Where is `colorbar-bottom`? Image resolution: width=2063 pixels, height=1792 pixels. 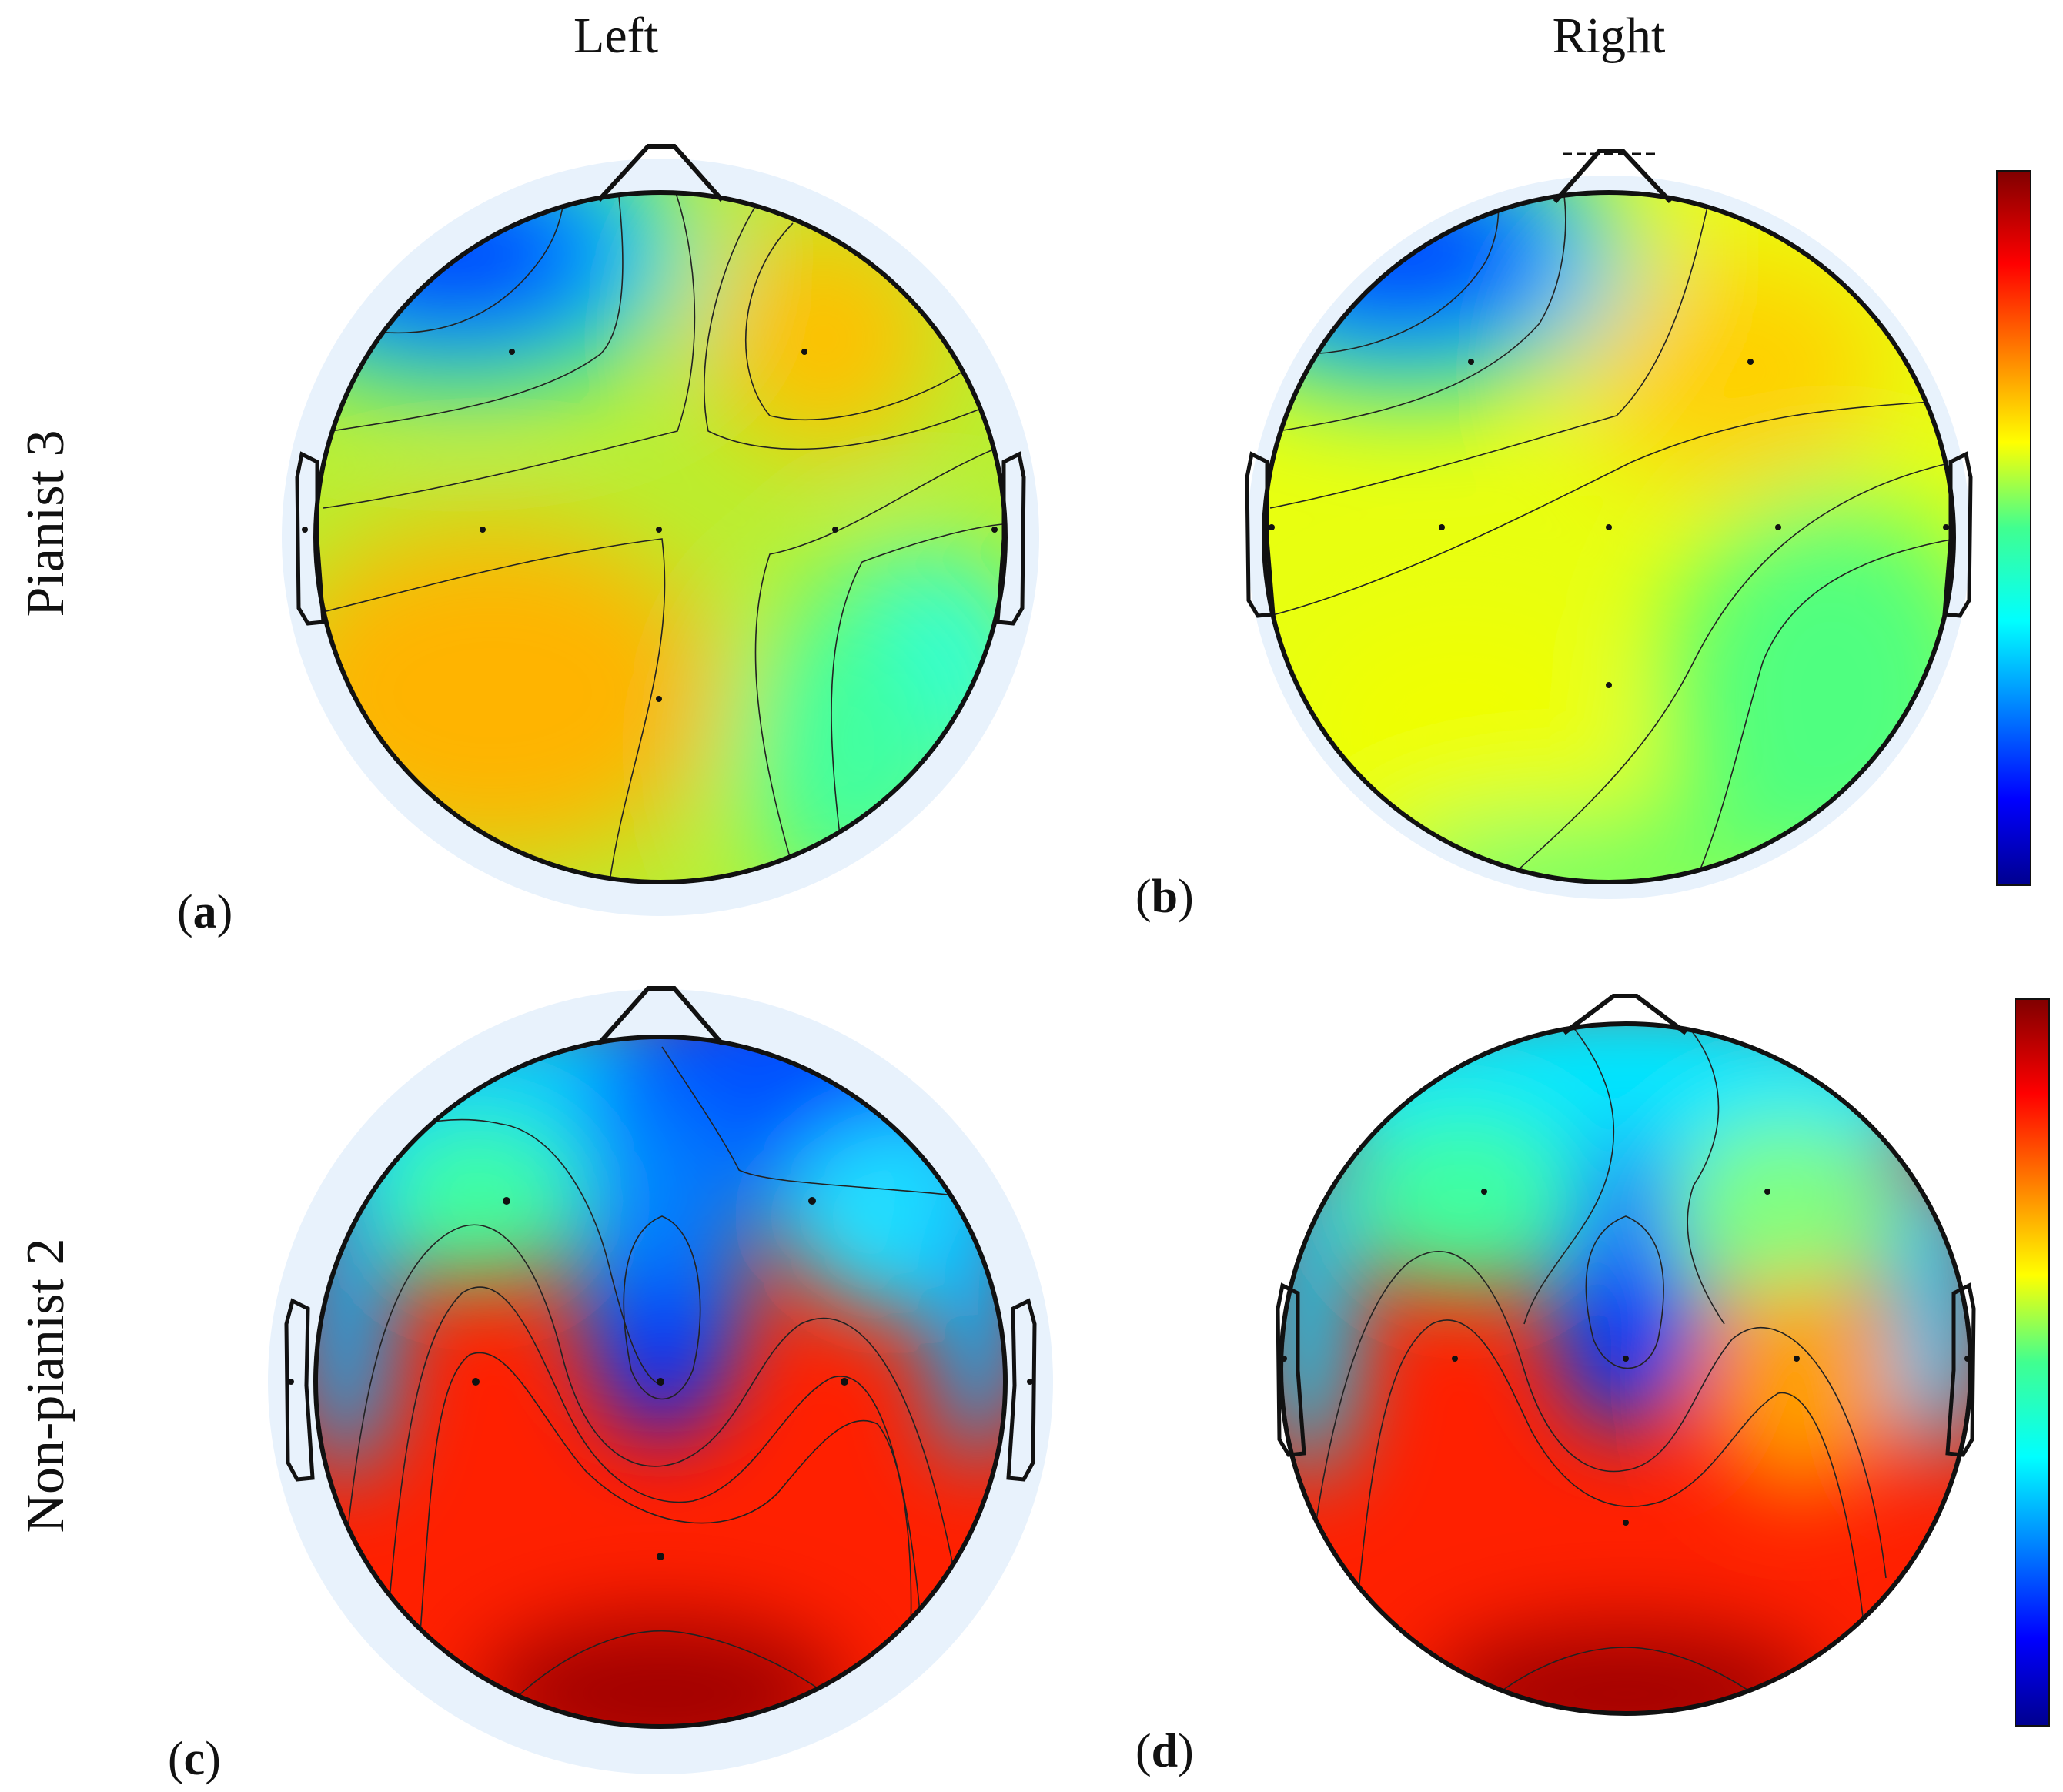
colorbar-bottom is located at coordinates (2032, 1362).